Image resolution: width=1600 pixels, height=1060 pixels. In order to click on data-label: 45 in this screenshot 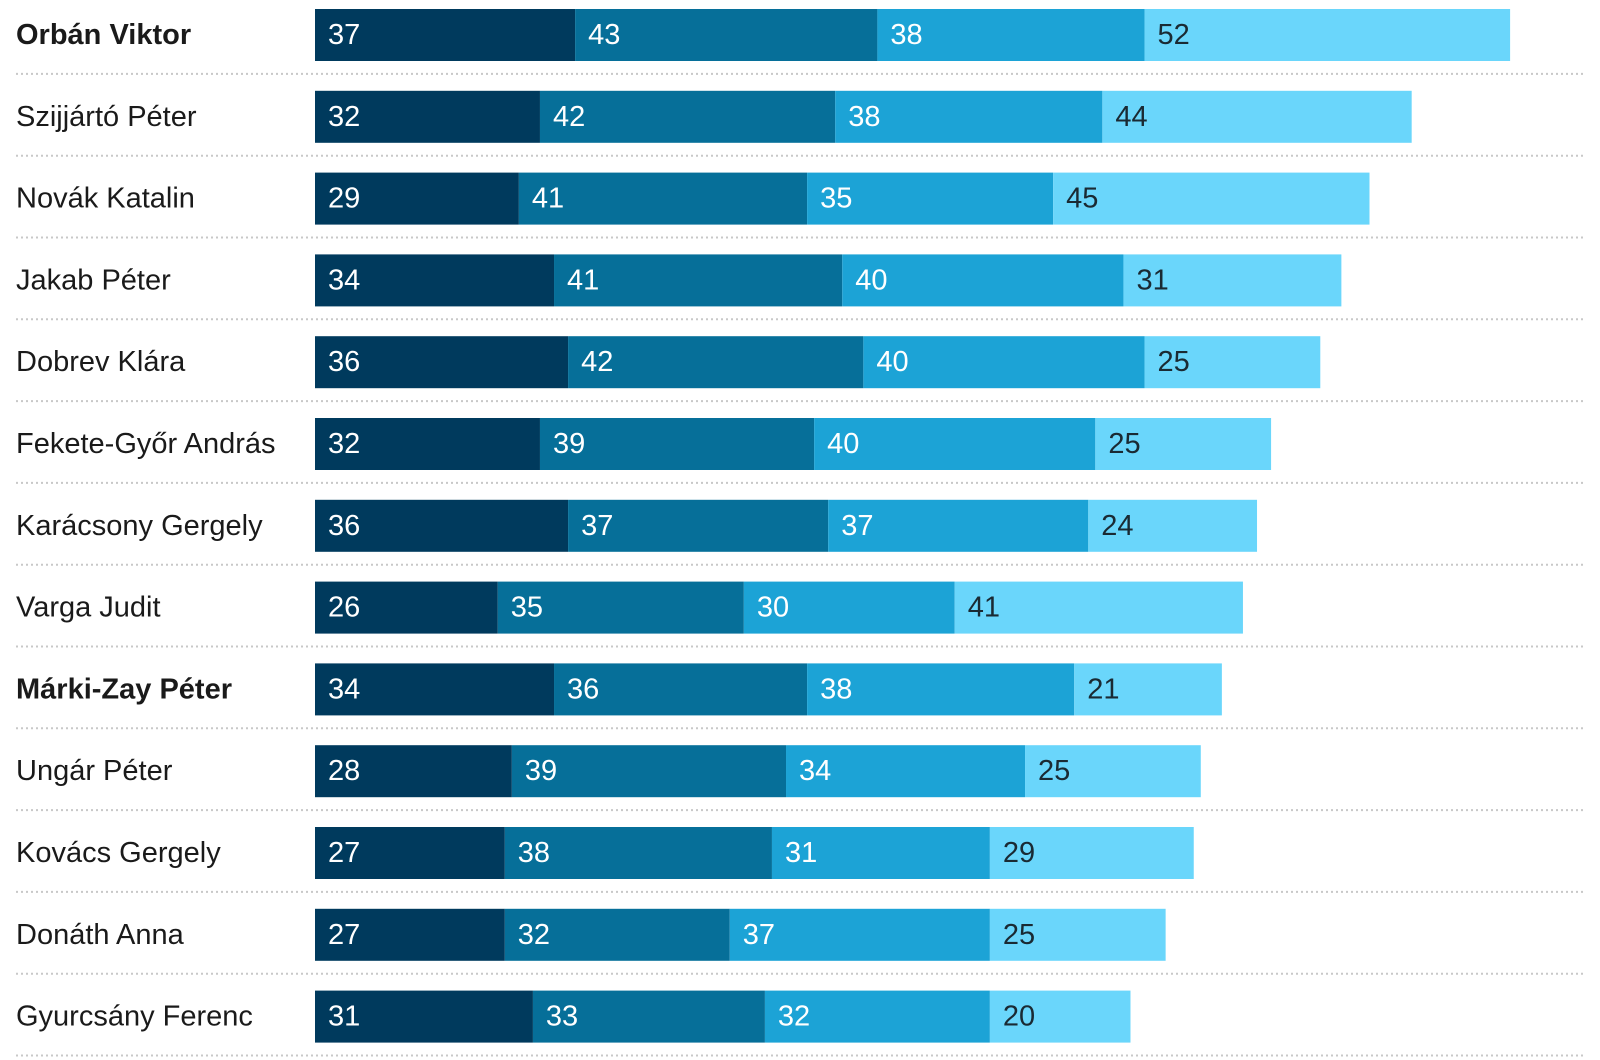, I will do `click(1082, 199)`.